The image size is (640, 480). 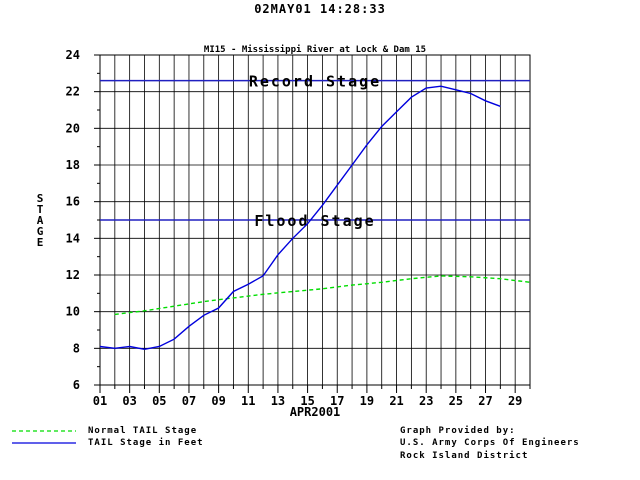 I want to click on reference-line-label: Flood Stage, so click(x=314, y=221).